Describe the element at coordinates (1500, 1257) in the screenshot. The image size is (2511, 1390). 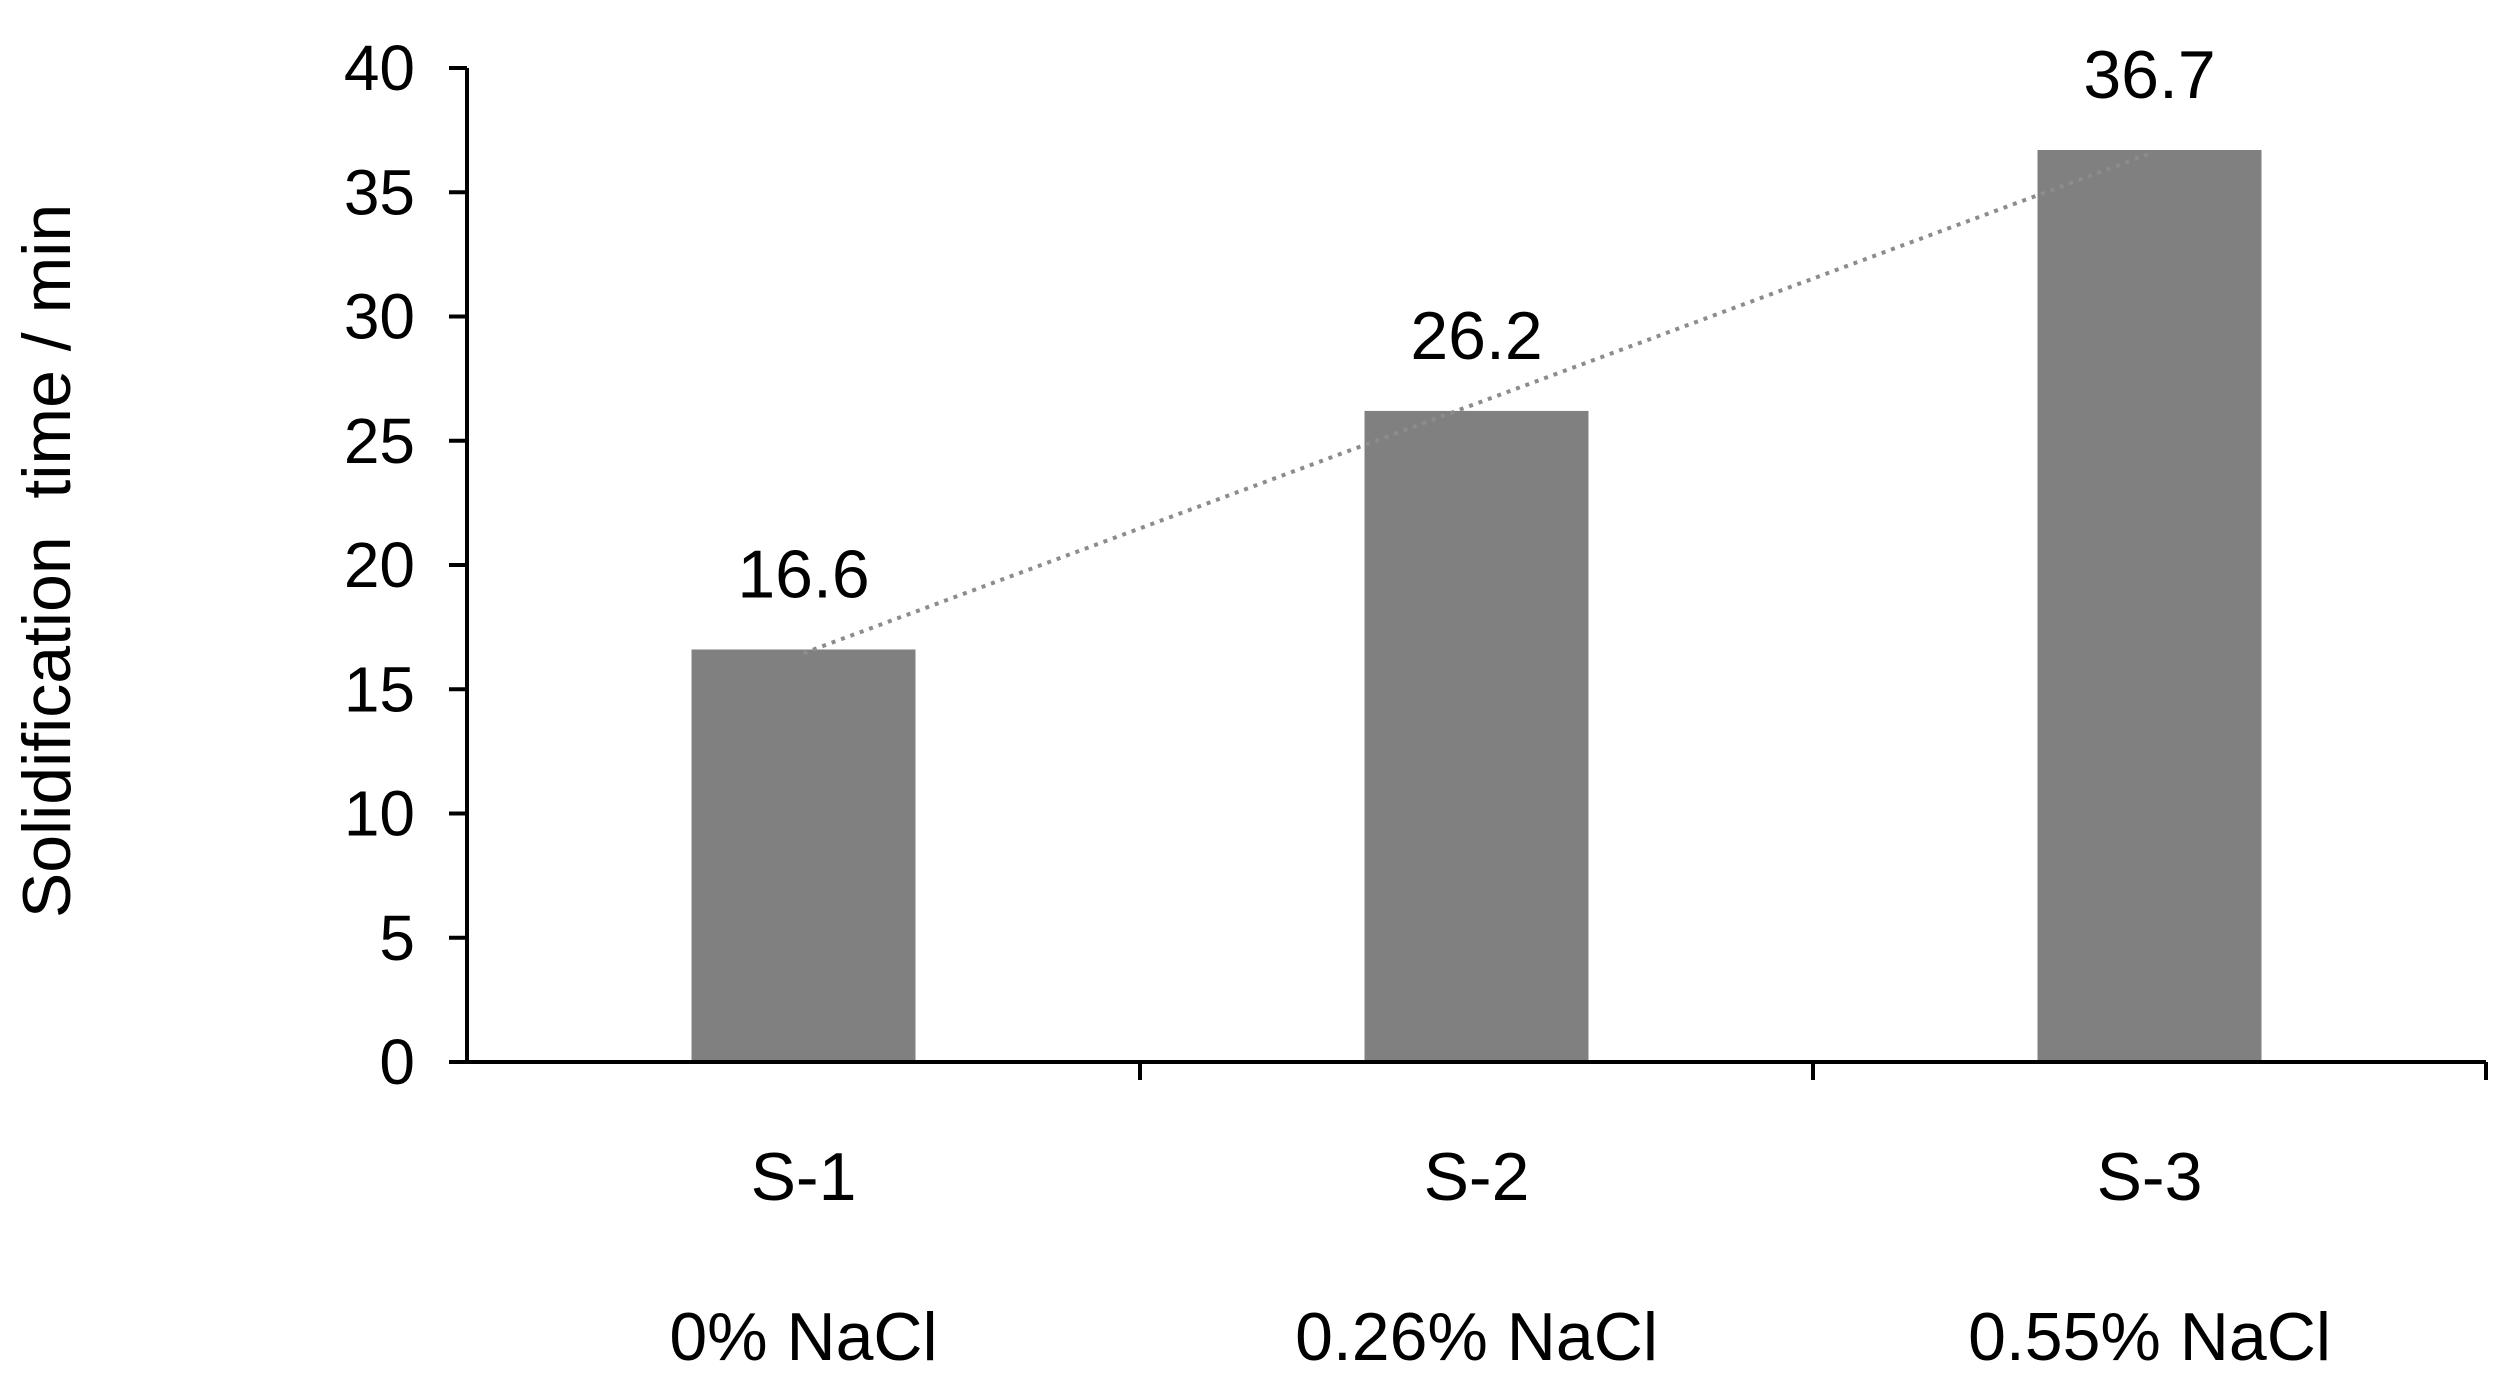
I see `category-labels: S-1 0% NaCl S-2 0.26% NaCl S-3 0.55% NaCl` at that location.